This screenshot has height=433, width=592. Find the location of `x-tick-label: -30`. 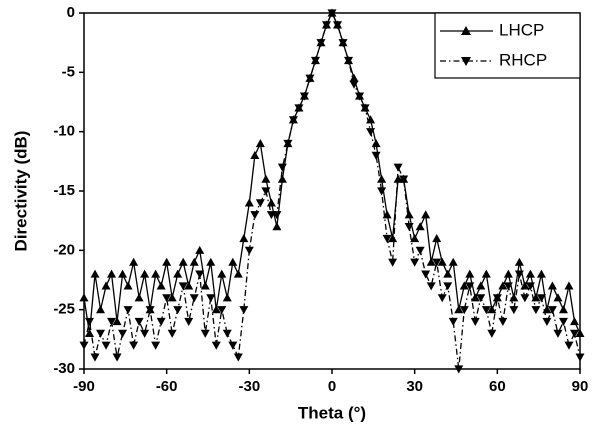

x-tick-label: -30 is located at coordinates (249, 386).